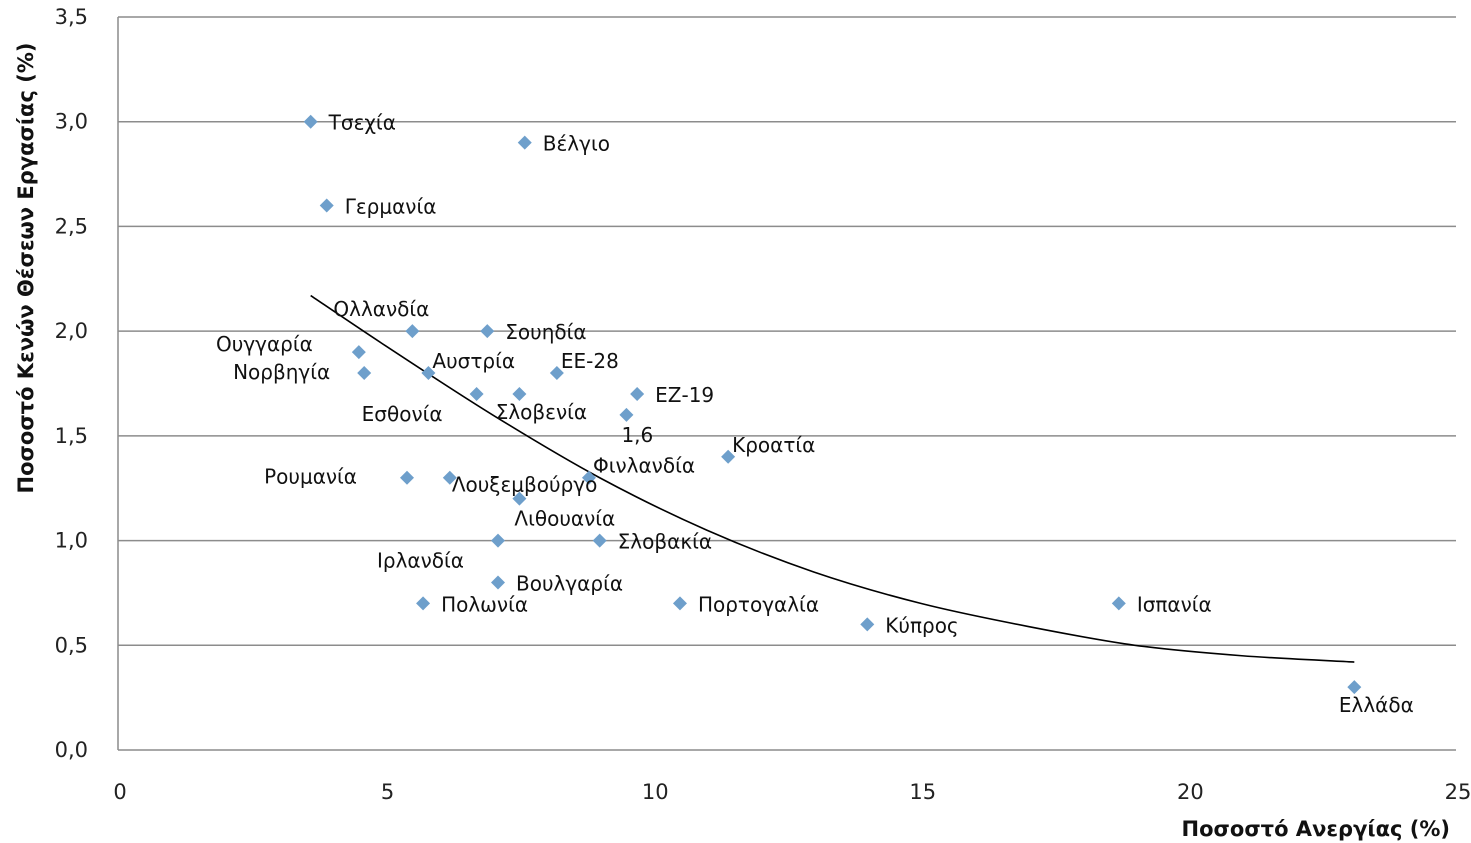  Describe the element at coordinates (71, 541) in the screenshot. I see `y-tick-label: 1,0` at that location.